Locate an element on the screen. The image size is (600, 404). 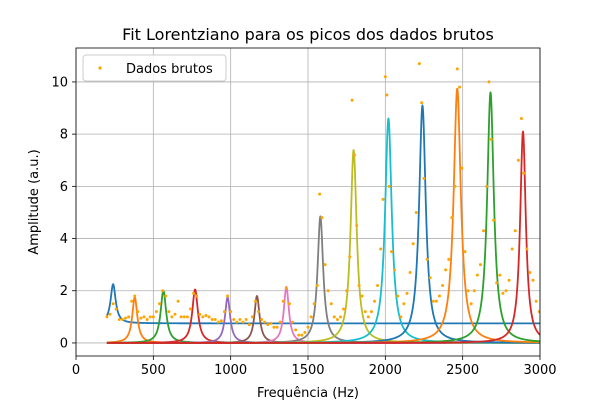
x-tick-label: 500 is located at coordinates (153, 370).